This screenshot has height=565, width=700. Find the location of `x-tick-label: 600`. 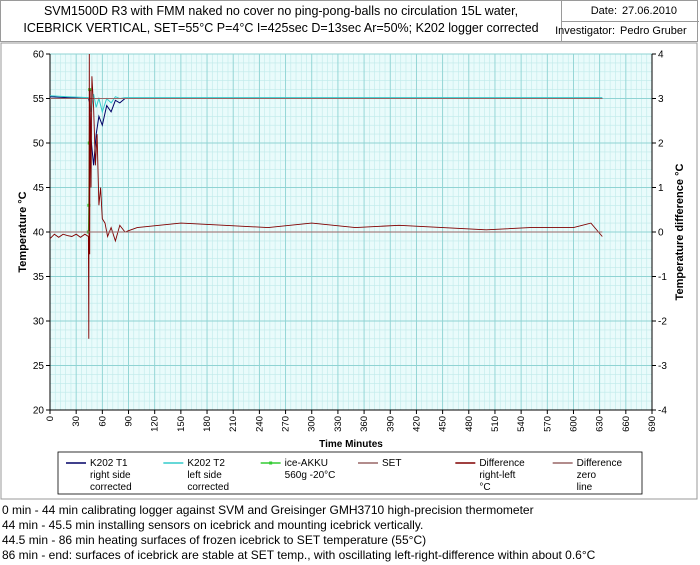

x-tick-label: 600 is located at coordinates (573, 424).